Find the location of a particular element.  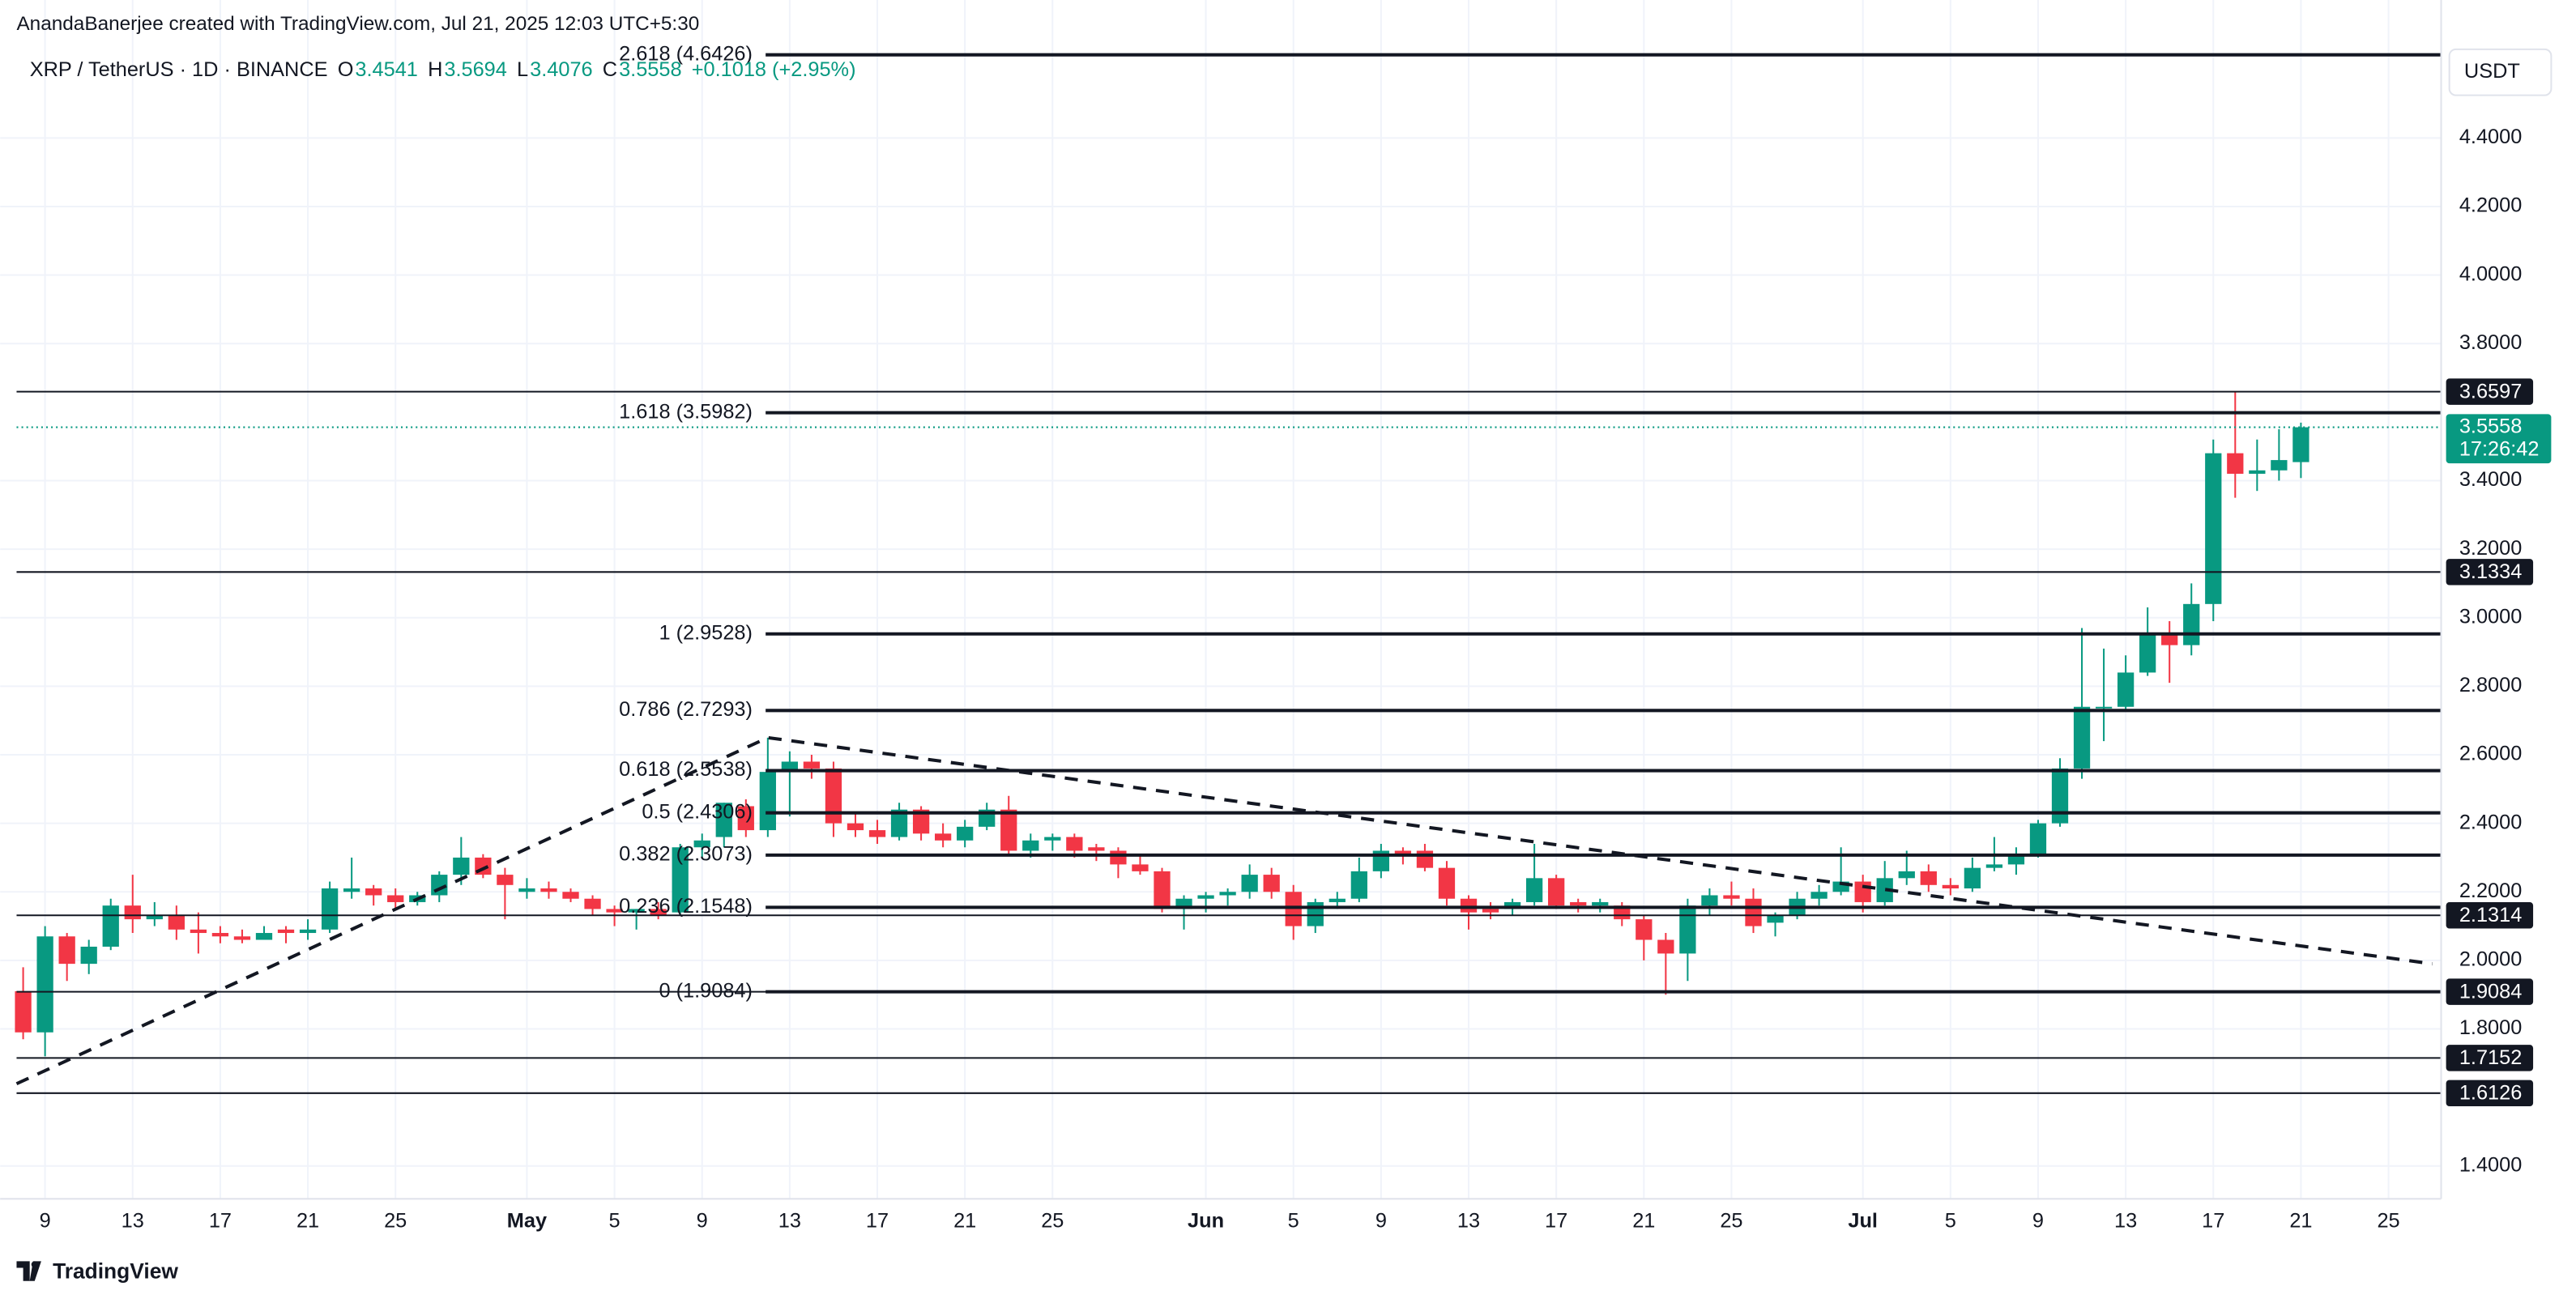

current-price-label: 3.5558 is located at coordinates (2490, 426).